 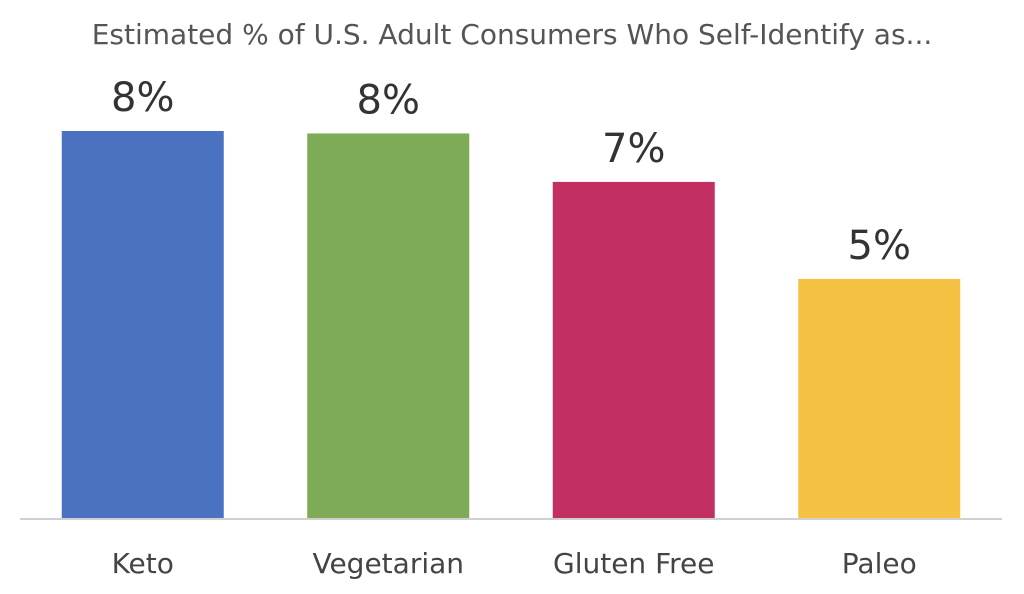 I want to click on category-label-keto: Keto, so click(x=143, y=563).